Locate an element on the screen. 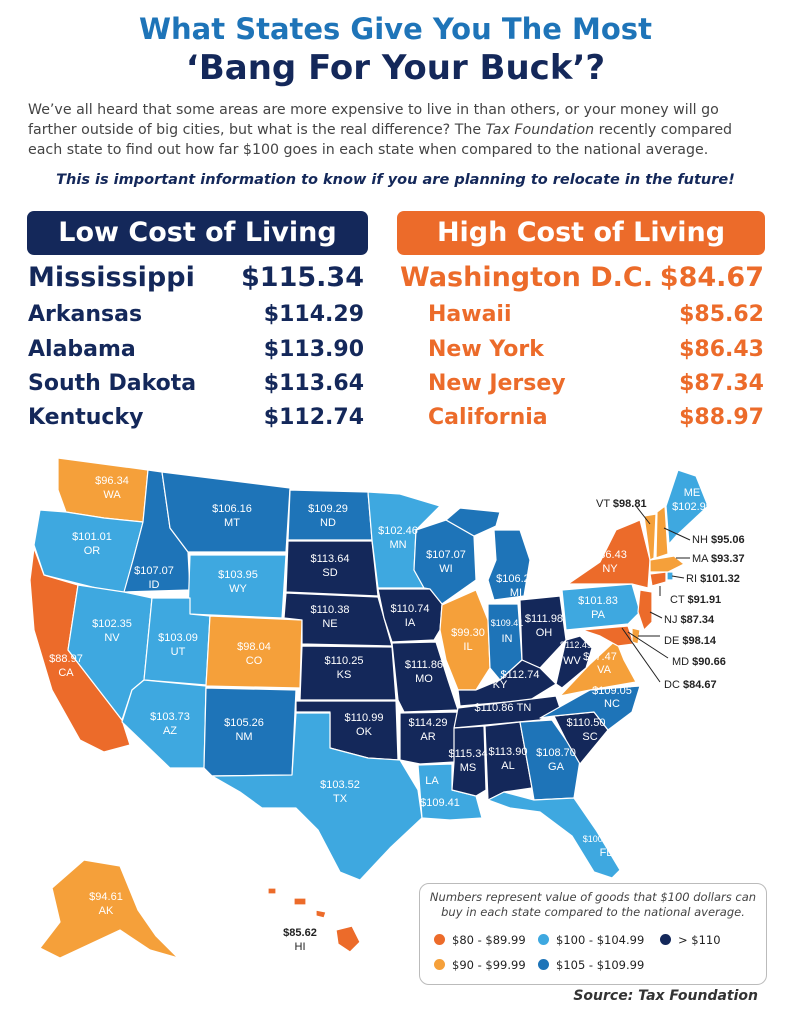  high-rank-4: New Jersey $87.34 is located at coordinates (596, 385).